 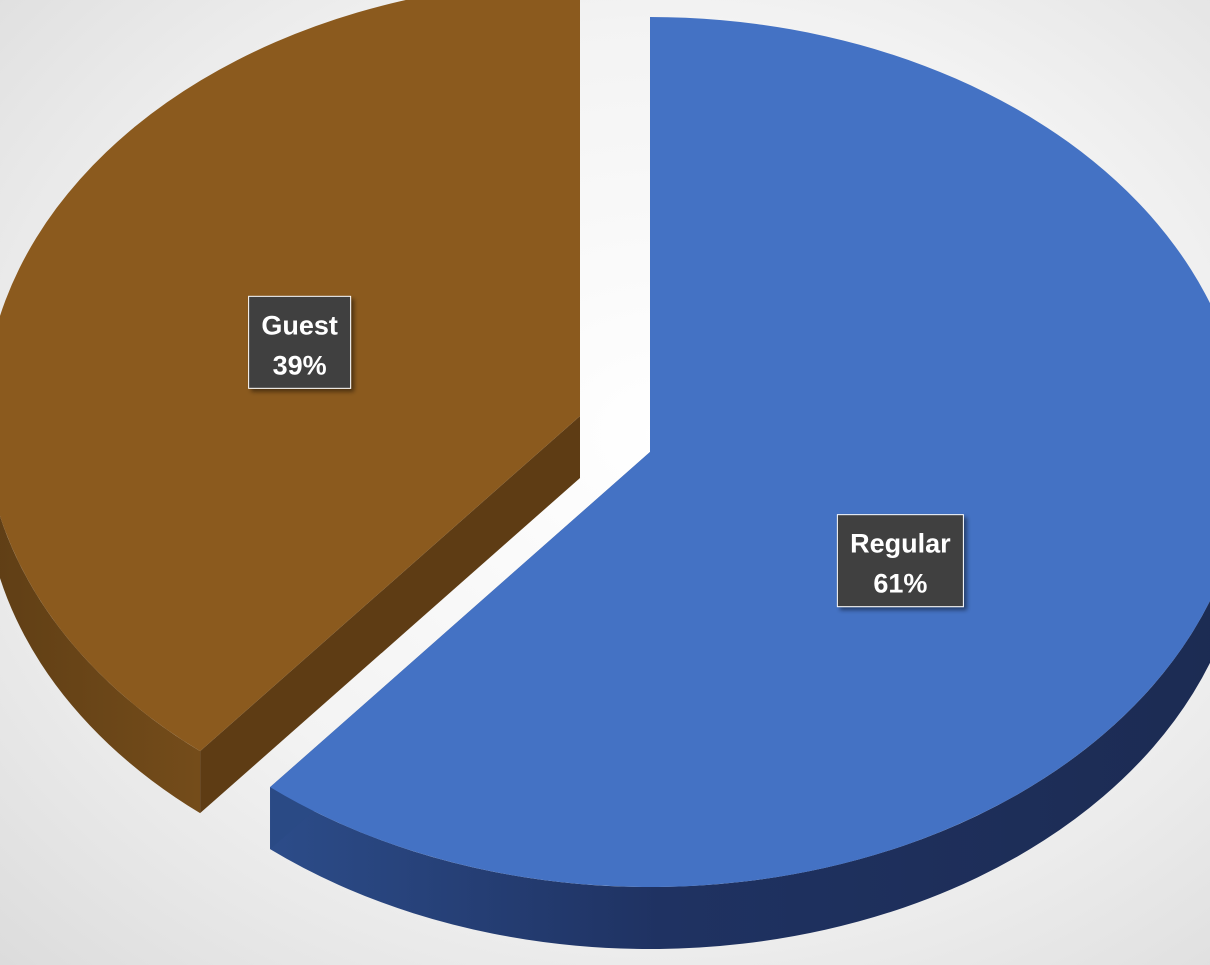 I want to click on regular-data-label-box, so click(x=900, y=561).